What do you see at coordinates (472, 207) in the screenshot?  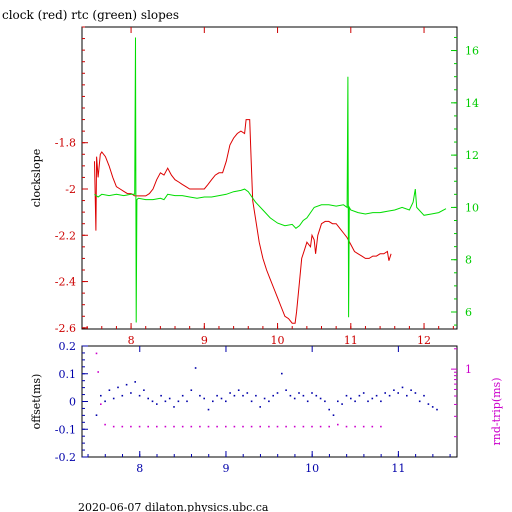 I see `y2-tick-label: 10` at bounding box center [472, 207].